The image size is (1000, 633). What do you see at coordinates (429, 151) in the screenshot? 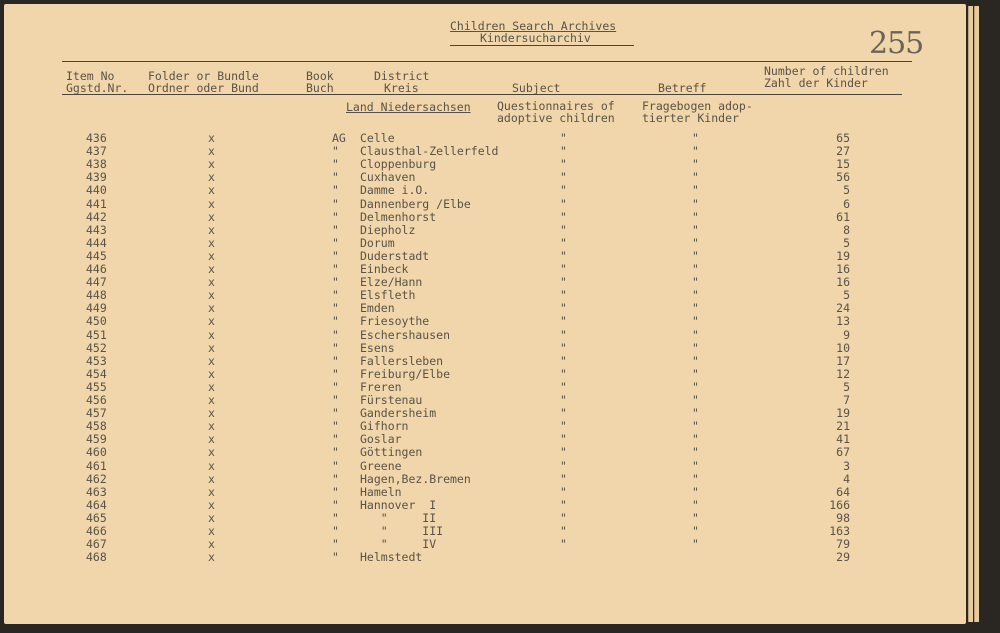
I see `cell-district: Clausthal-Zellerfeld` at bounding box center [429, 151].